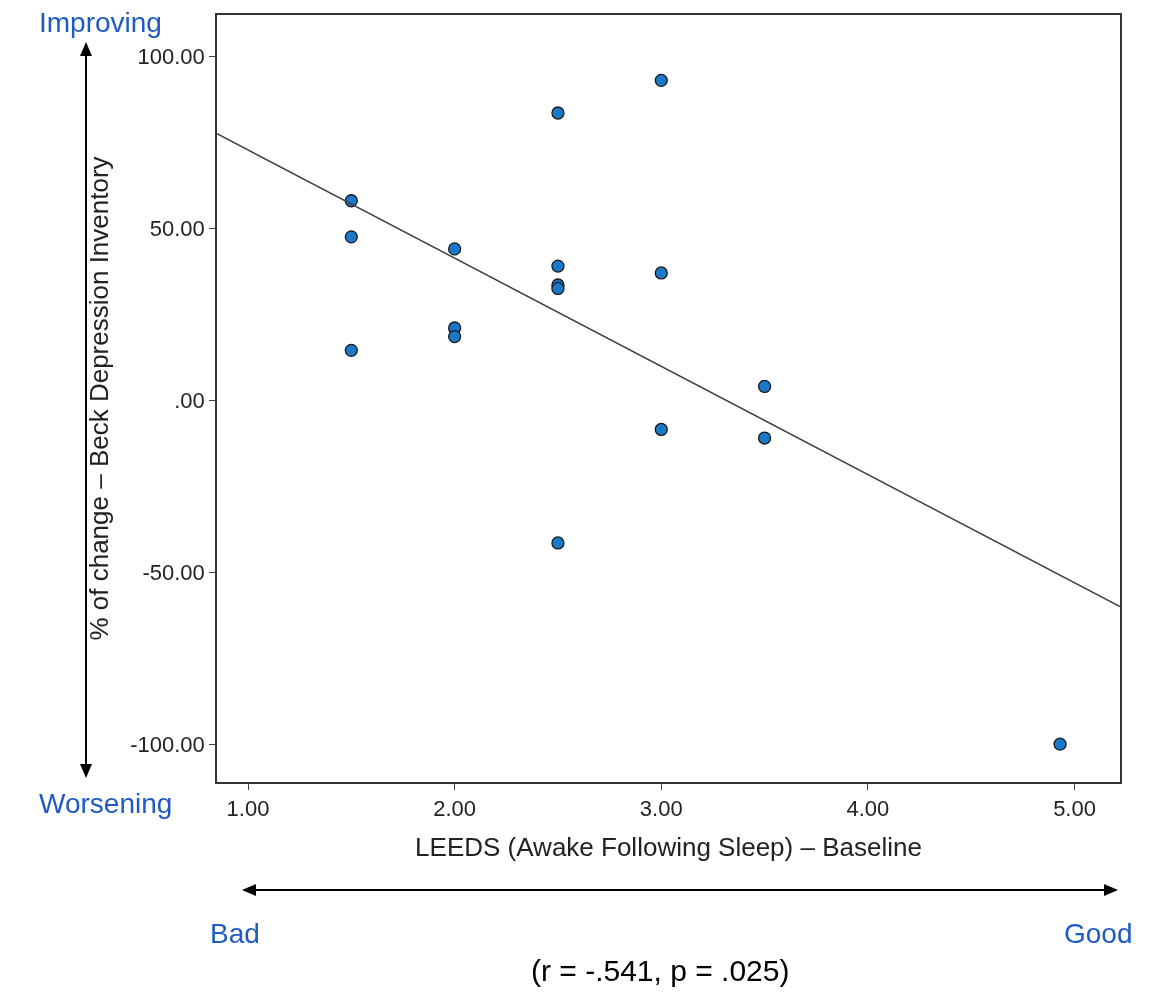 The image size is (1166, 996). What do you see at coordinates (661, 809) in the screenshot?
I see `x-tick-label: 3.00` at bounding box center [661, 809].